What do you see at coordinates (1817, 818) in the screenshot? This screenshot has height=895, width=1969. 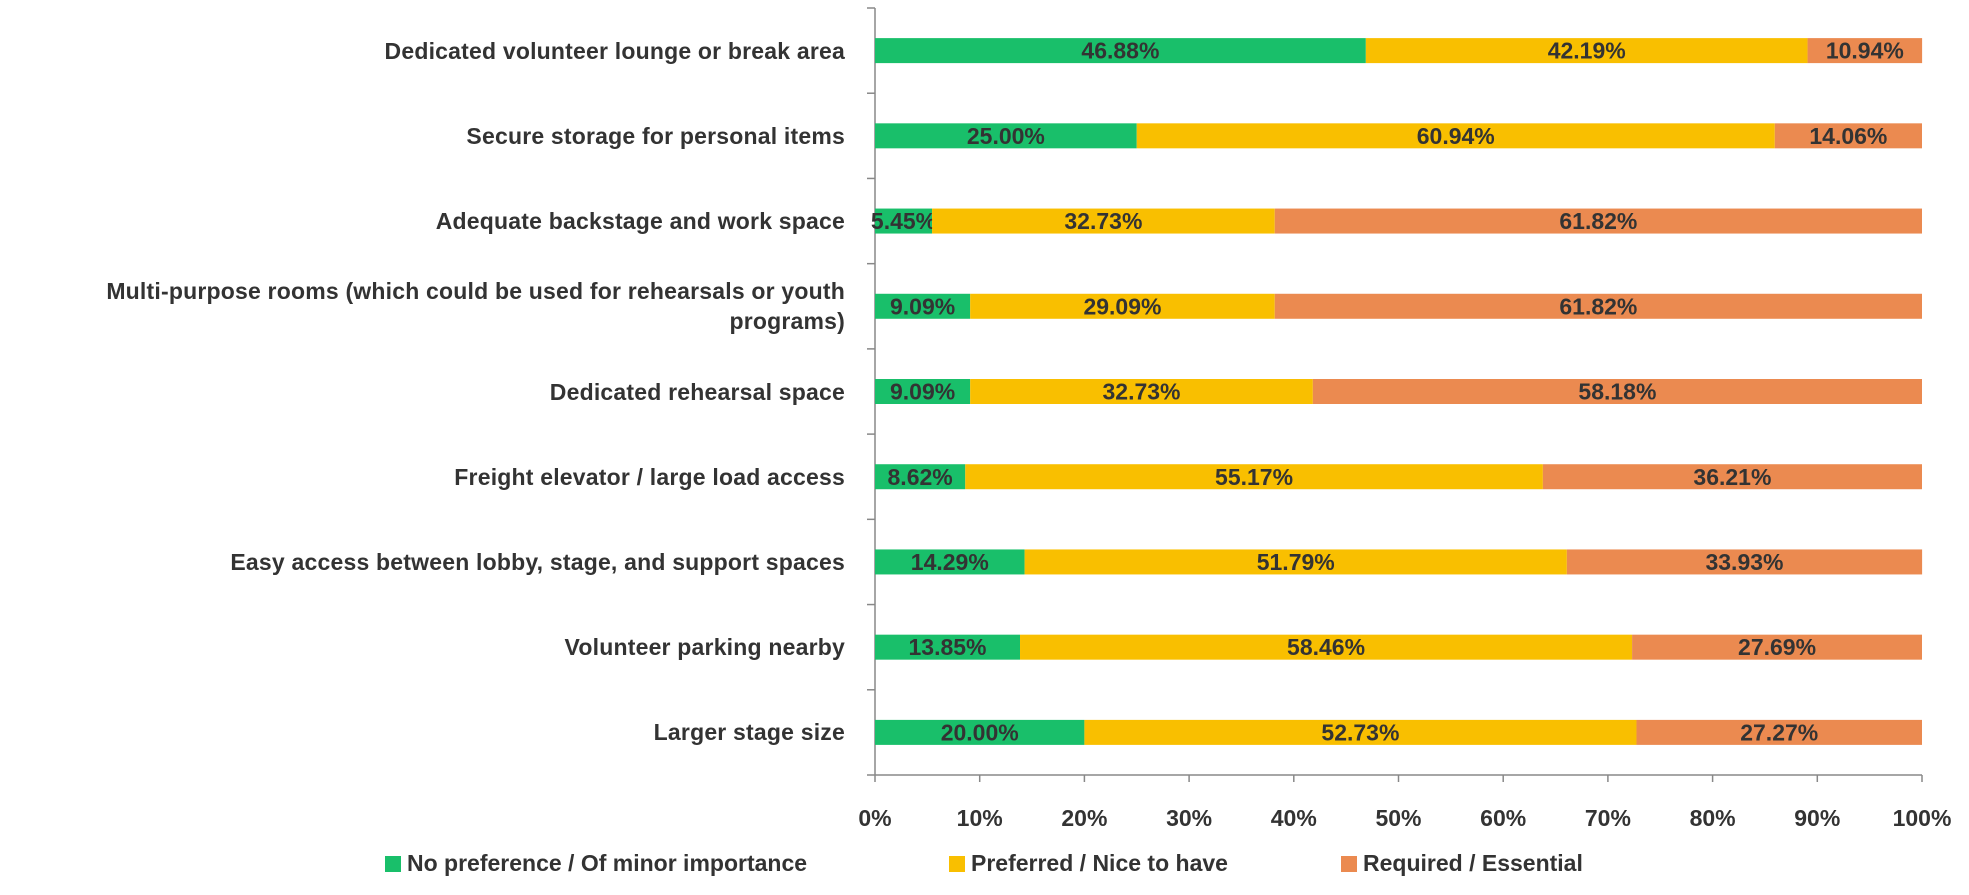 I see `x-tick-label: 90%` at bounding box center [1817, 818].